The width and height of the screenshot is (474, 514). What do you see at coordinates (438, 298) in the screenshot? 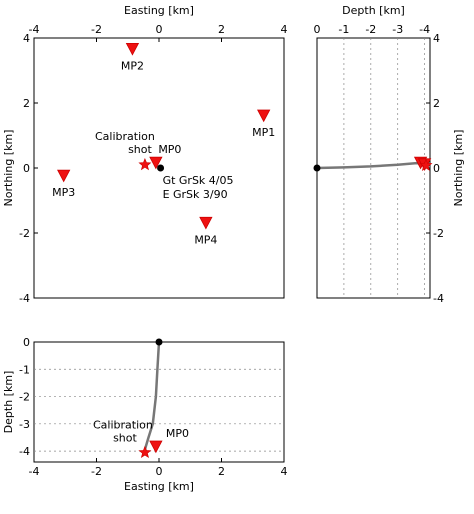
I see `depth-northing-y-tick-label: -4` at bounding box center [438, 298].